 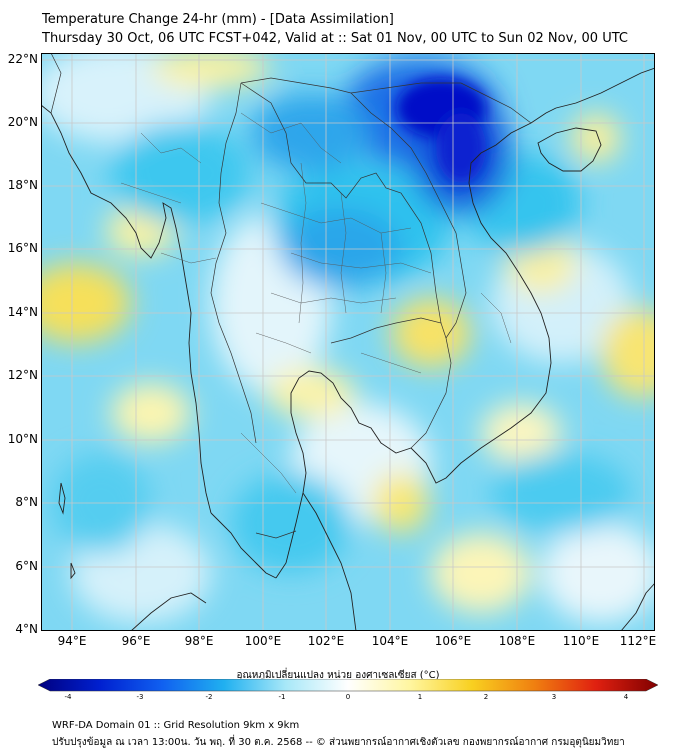 I want to click on field-blue, so click(x=311, y=133).